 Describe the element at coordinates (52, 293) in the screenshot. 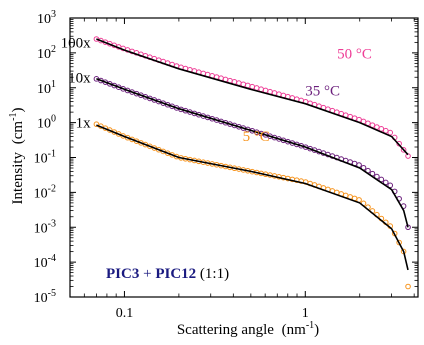

I see `y-tick-exp: -5` at that location.